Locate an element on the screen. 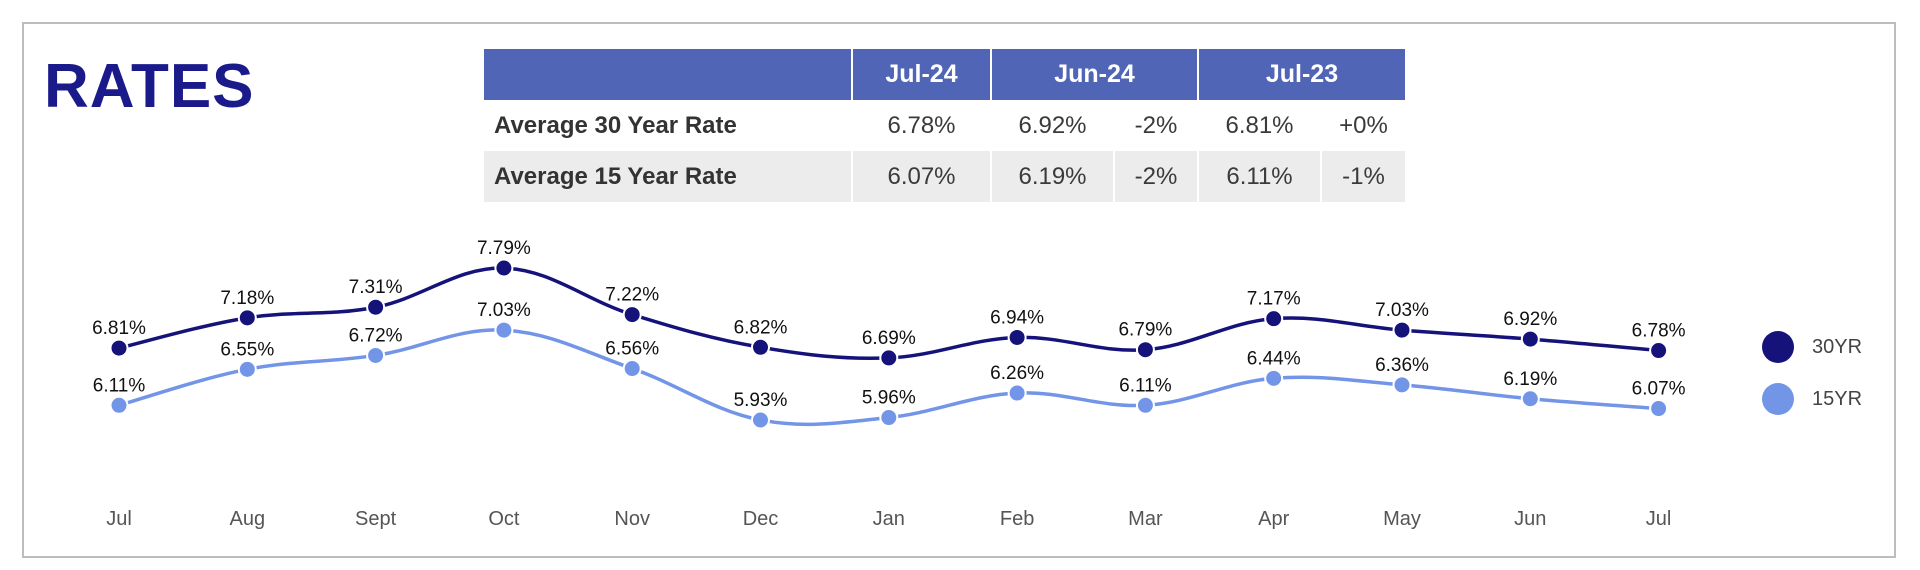 The image size is (1920, 570). data-label-30yr: 6.78% is located at coordinates (1659, 331).